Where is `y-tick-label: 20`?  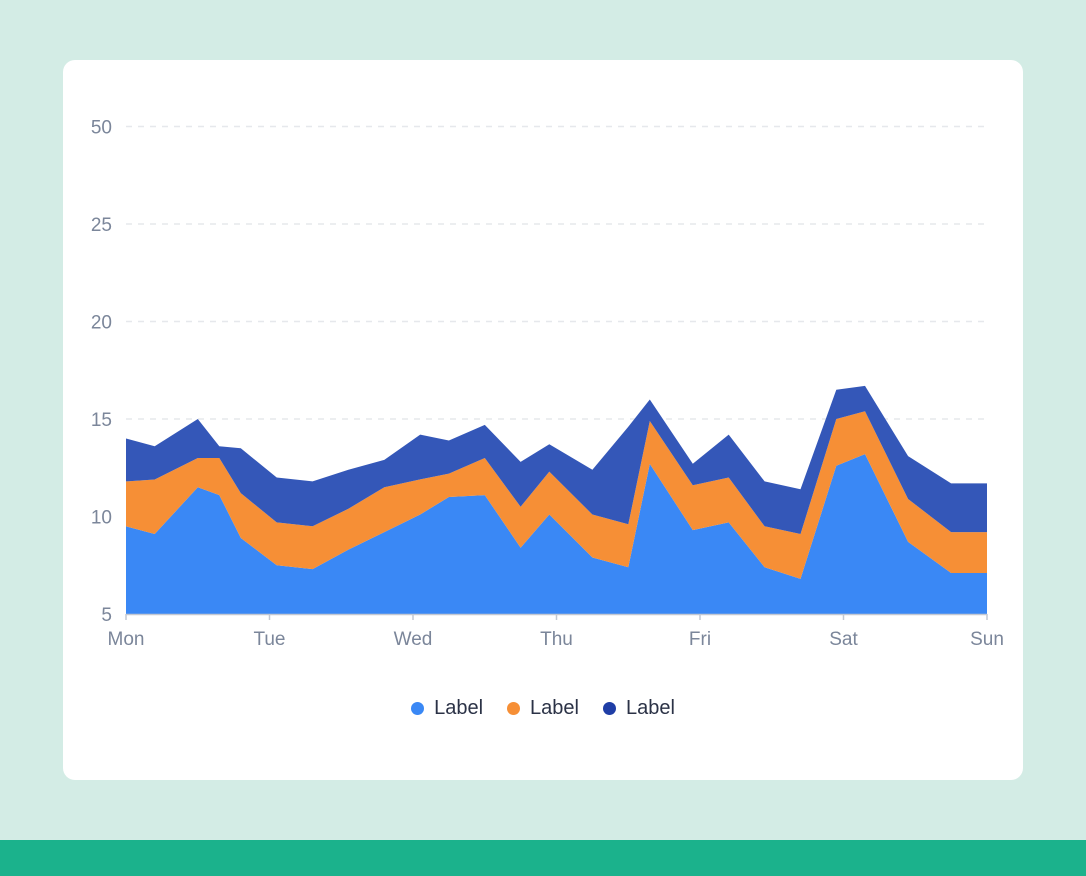
y-tick-label: 20 is located at coordinates (101, 323).